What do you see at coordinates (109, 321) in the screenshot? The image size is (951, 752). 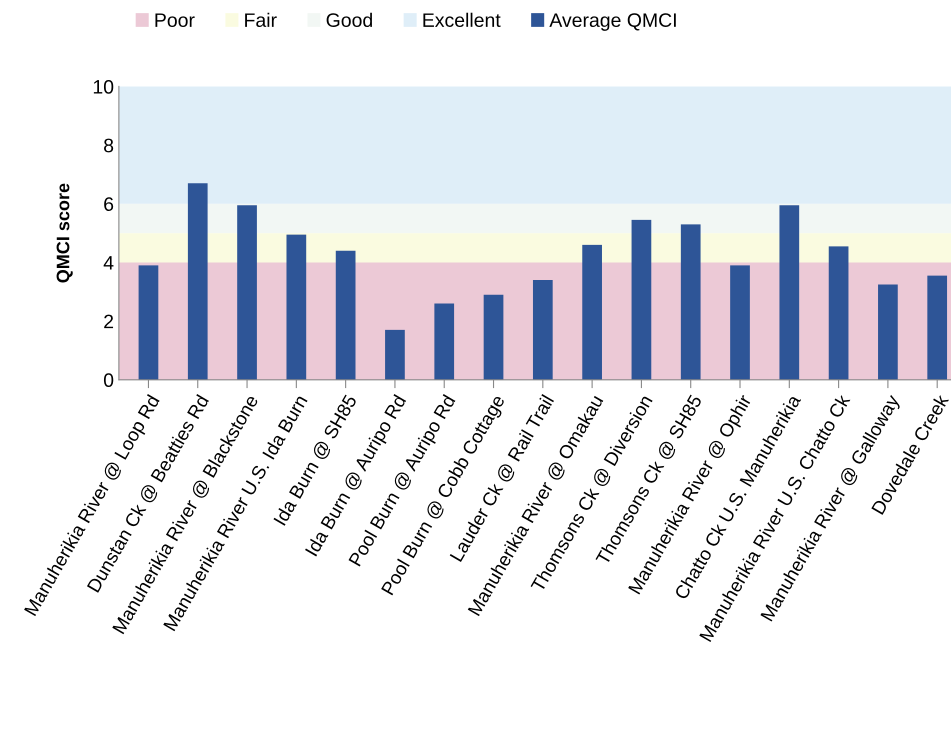 I see `y-tick-label: 2` at bounding box center [109, 321].